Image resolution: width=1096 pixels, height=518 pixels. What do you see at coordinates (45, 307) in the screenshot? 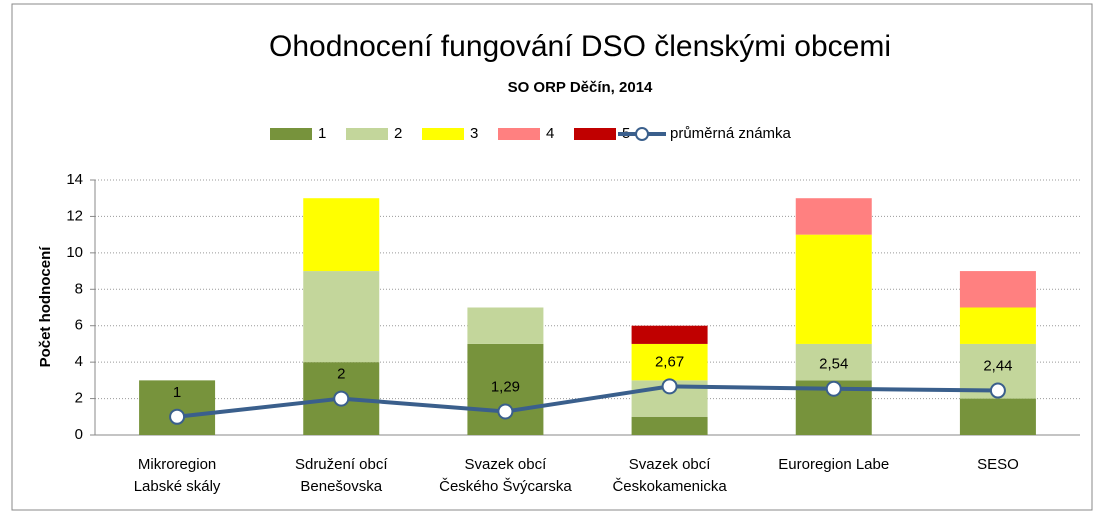
I see `y-axis-label: Počet hodnocení` at bounding box center [45, 307].